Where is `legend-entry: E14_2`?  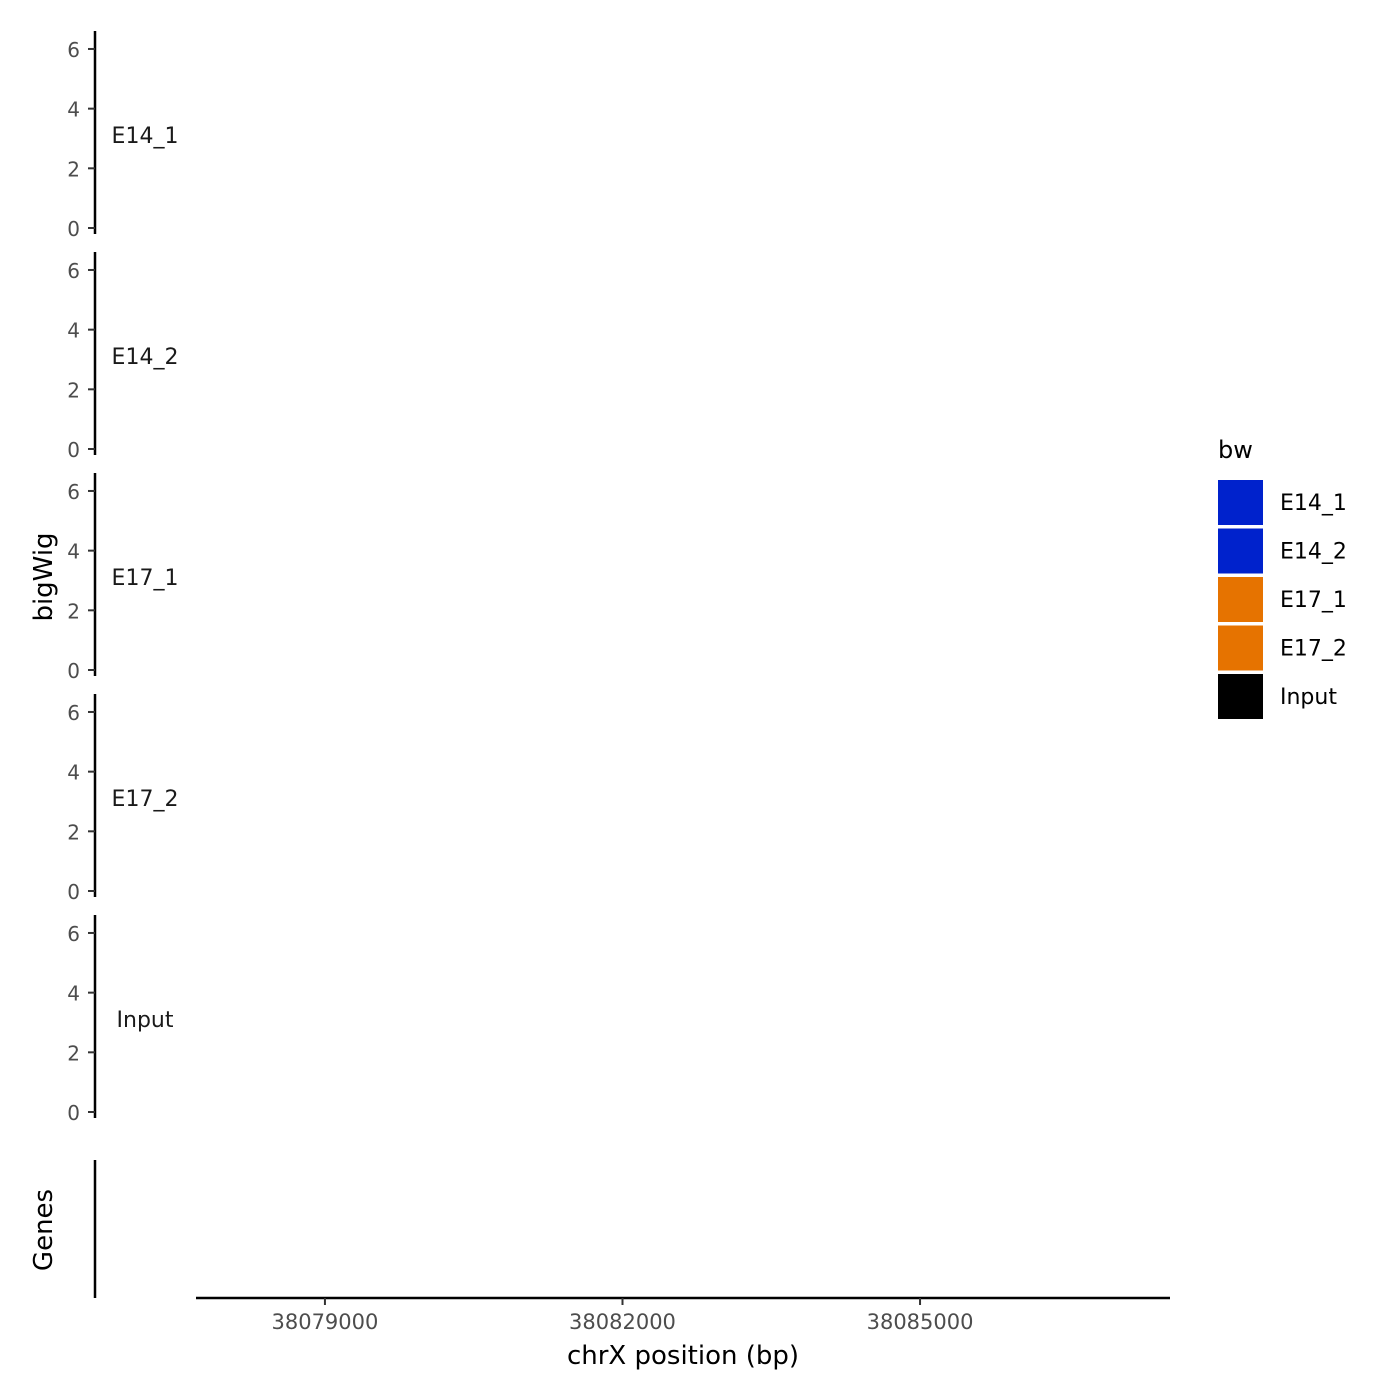 legend-entry: E14_2 is located at coordinates (1282, 551).